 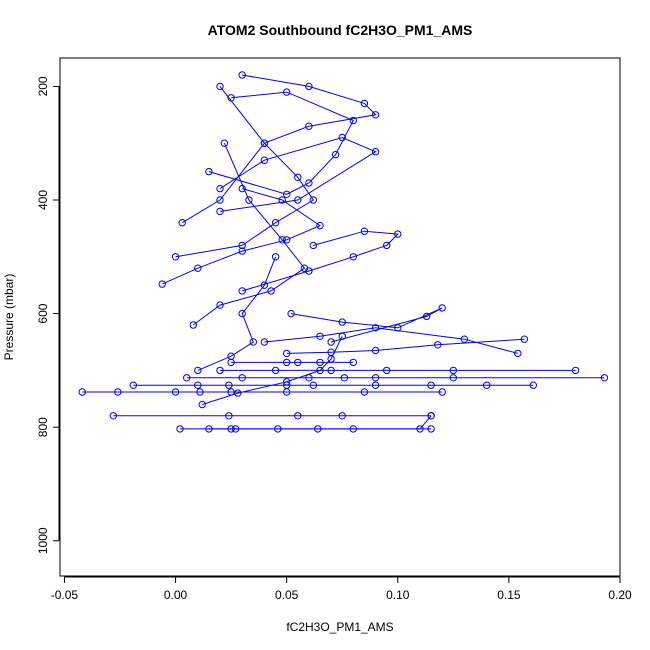 I want to click on x-tick-label: 0.20, so click(x=620, y=595).